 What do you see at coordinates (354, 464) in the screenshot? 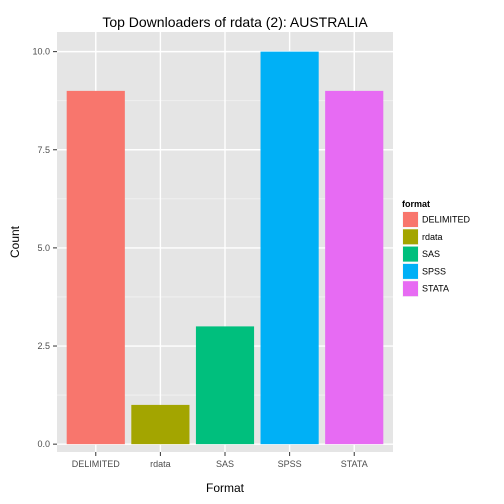
I see `x-tick-label: STATA` at bounding box center [354, 464].